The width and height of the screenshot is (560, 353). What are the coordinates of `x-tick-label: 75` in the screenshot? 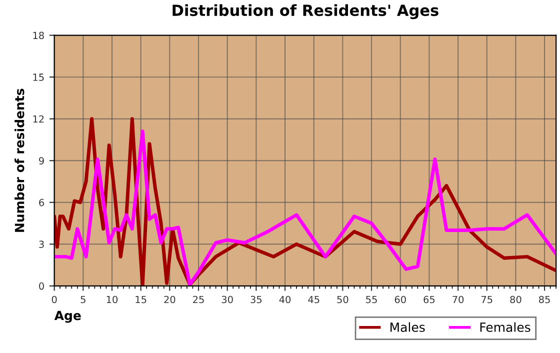 It's located at (486, 300).